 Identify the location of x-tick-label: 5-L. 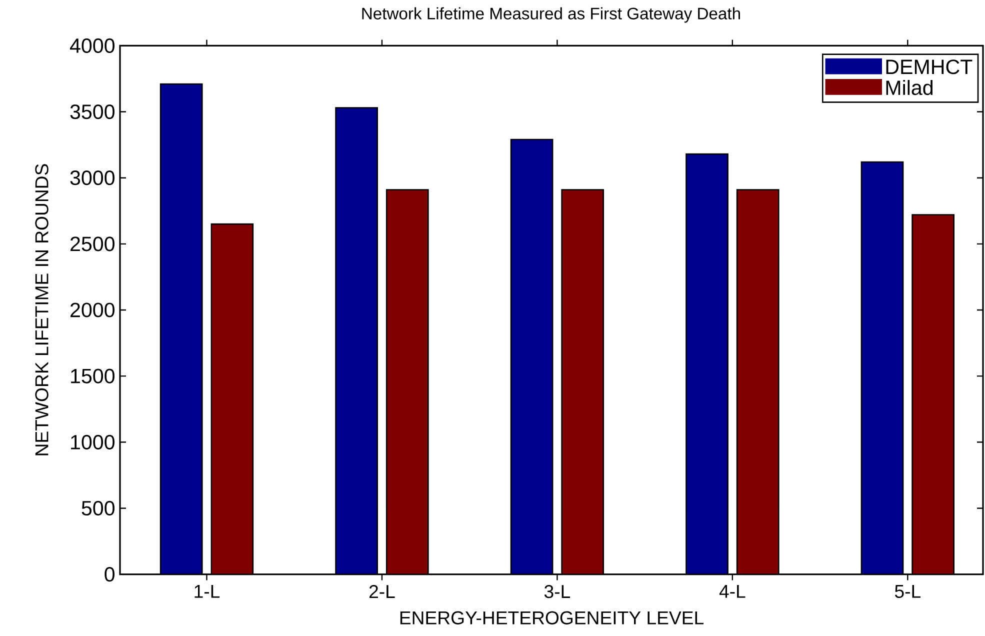
(907, 591).